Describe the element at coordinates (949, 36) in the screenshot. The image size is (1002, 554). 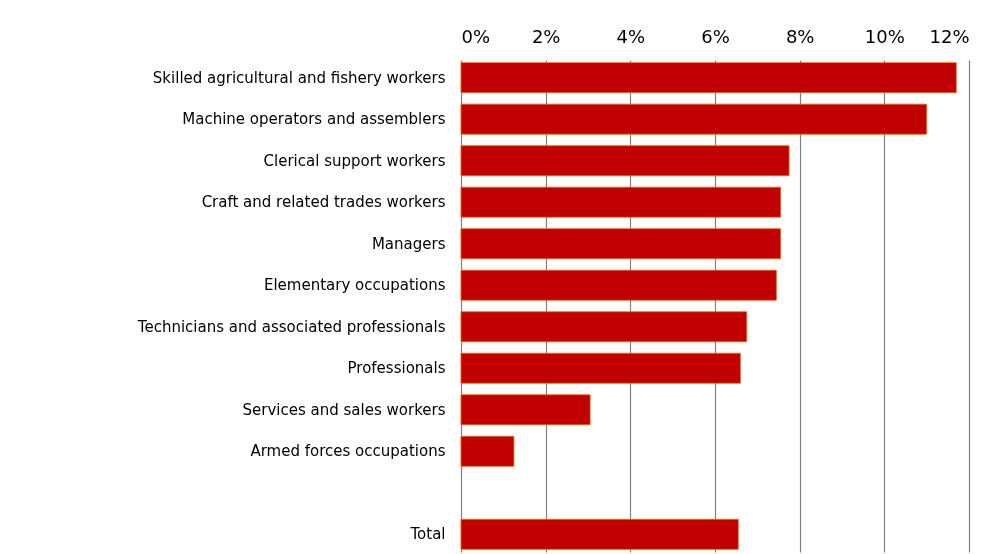
I see `x-tick-label: 12%` at that location.